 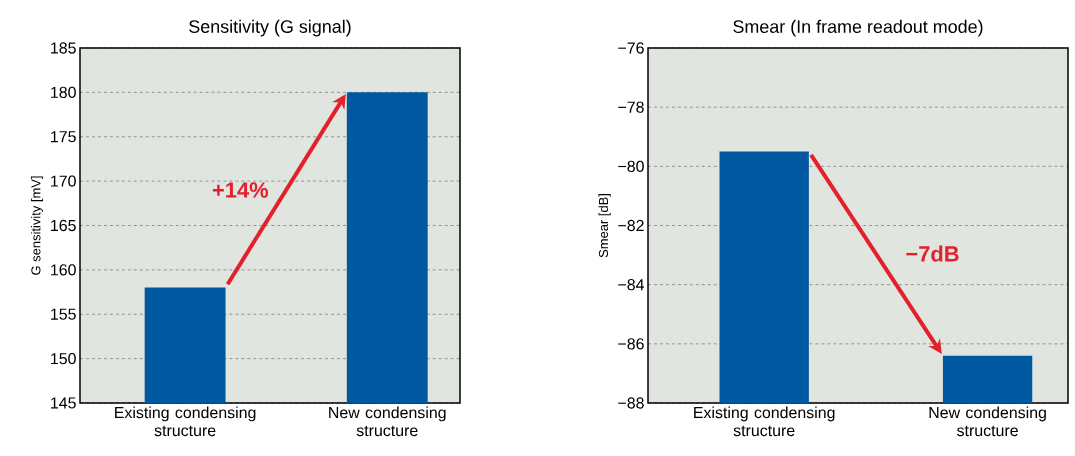 I want to click on y-tick-label: 160, so click(x=63, y=270).